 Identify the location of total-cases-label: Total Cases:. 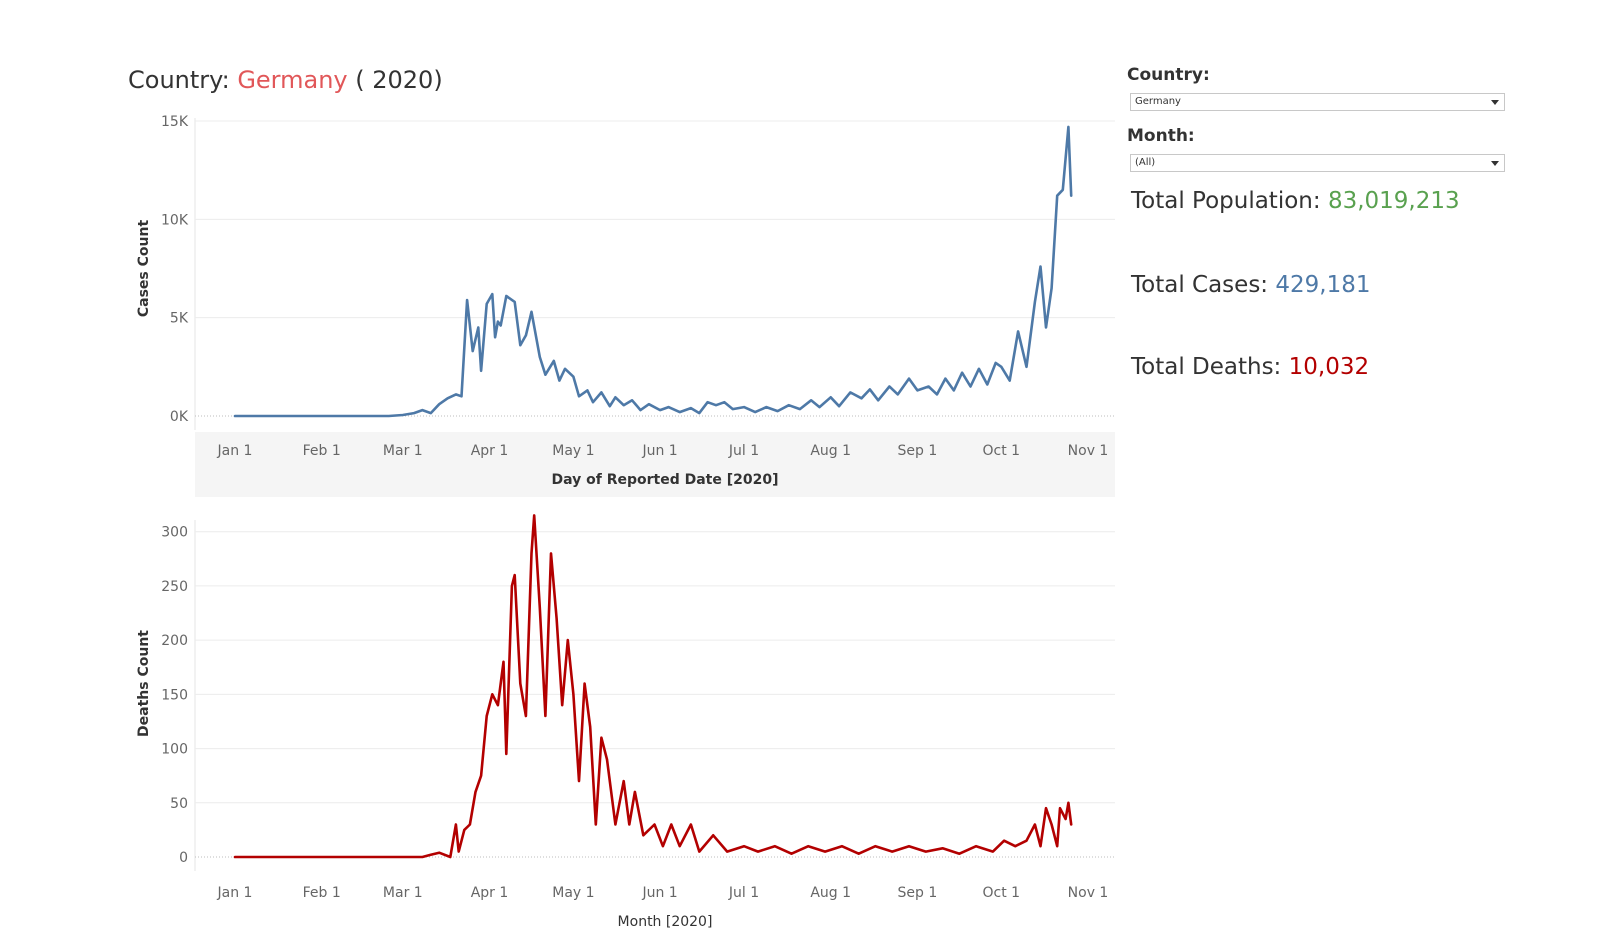
(1203, 285).